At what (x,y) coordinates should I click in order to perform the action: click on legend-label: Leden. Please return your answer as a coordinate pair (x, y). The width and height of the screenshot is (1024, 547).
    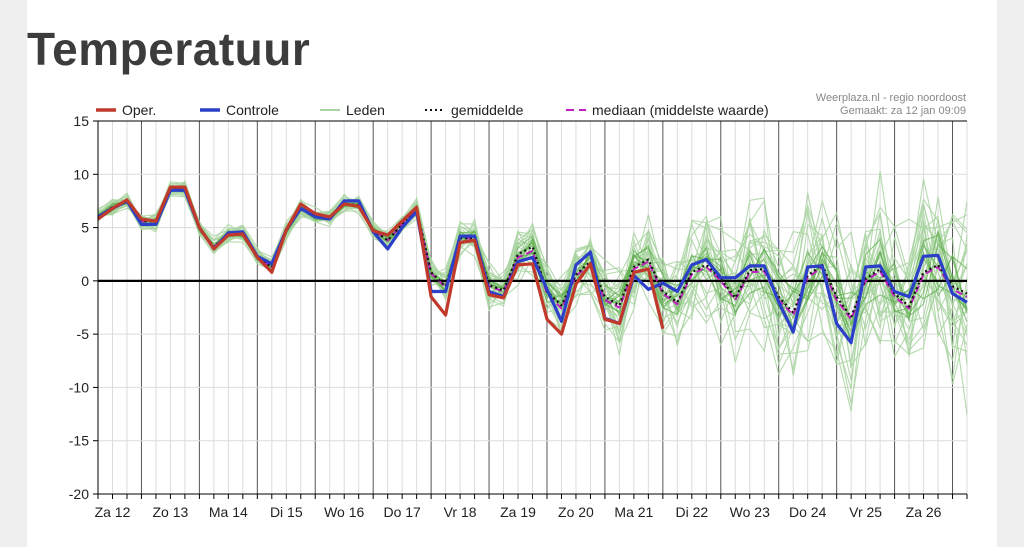
    Looking at the image, I should click on (365, 110).